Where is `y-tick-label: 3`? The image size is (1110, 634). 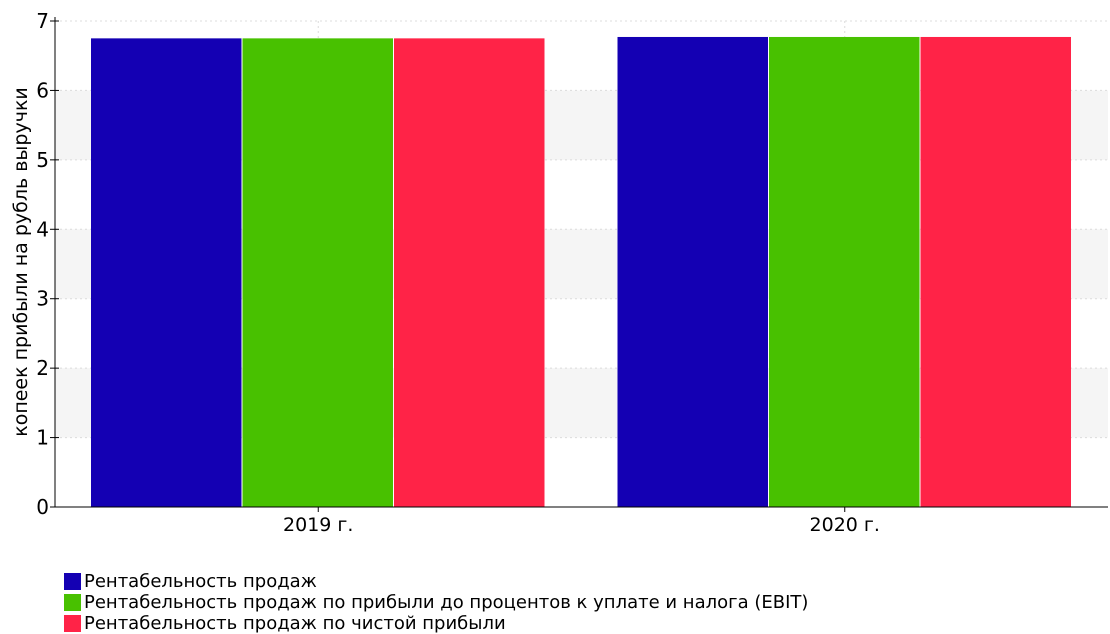 y-tick-label: 3 is located at coordinates (42, 299).